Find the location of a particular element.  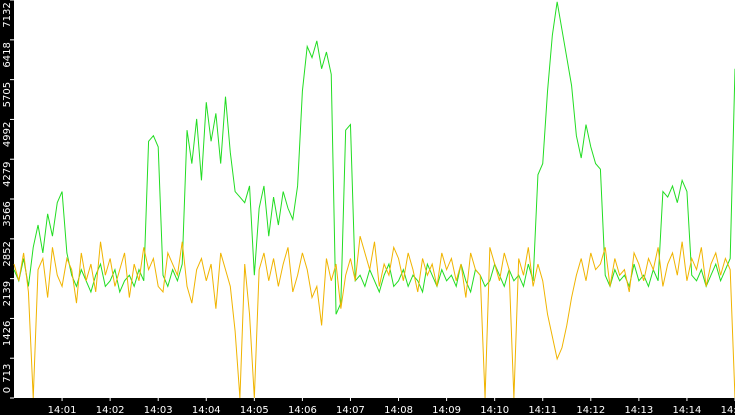

y-tick-label: 1426 is located at coordinates (7, 333).